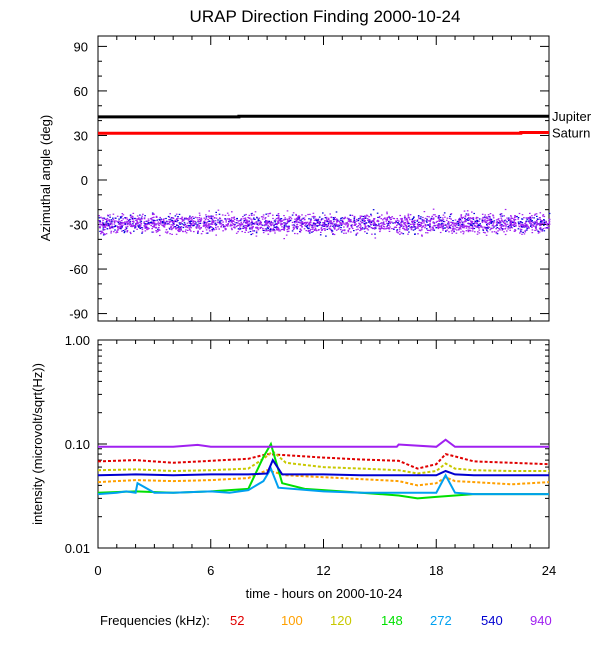 Image resolution: width=600 pixels, height=650 pixels. I want to click on intensity-xtick-label: 24, so click(549, 570).